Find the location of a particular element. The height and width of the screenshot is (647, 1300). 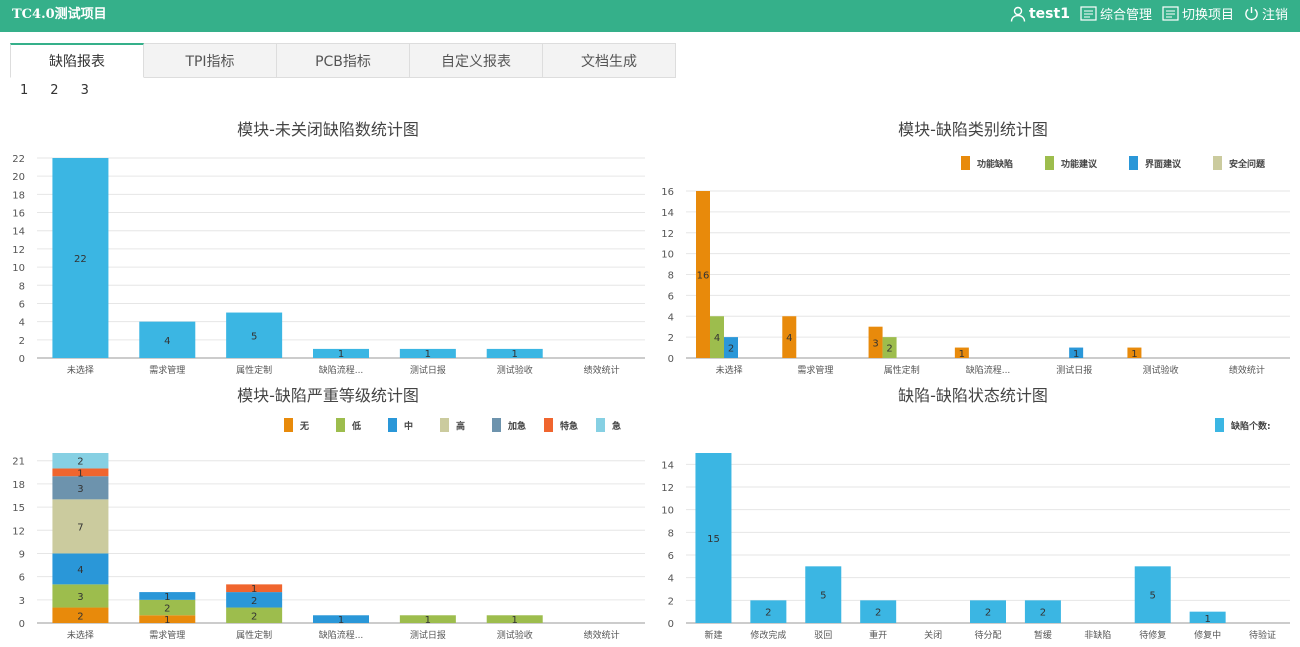

x-tick-label: 重开 is located at coordinates (878, 635).